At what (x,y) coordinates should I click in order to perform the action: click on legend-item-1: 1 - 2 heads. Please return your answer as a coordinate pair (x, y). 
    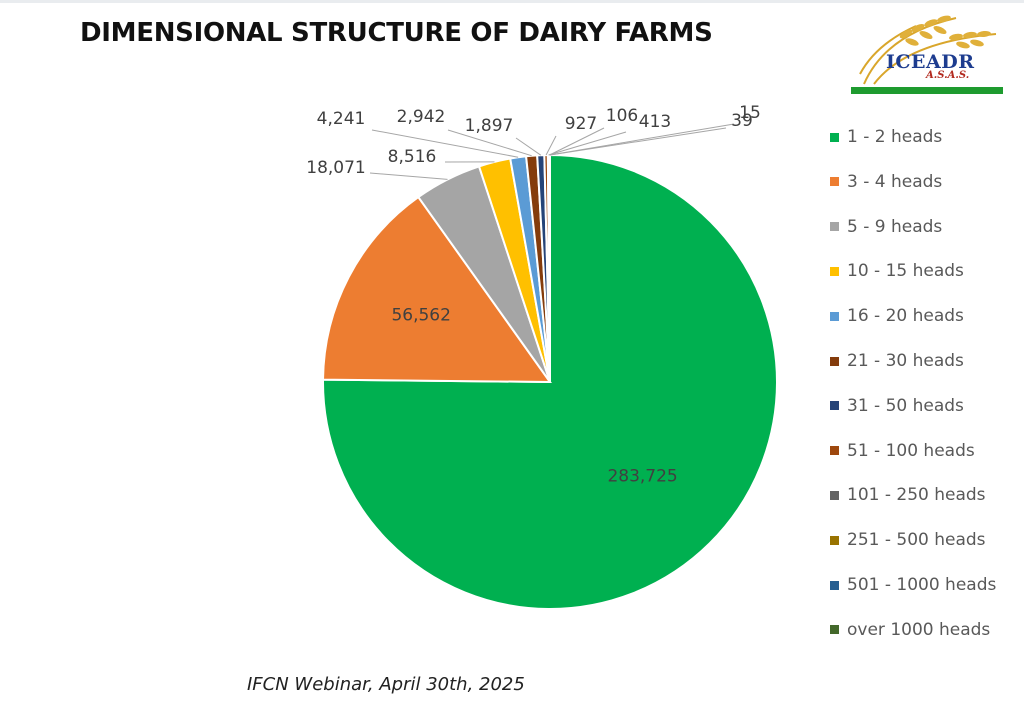
    Looking at the image, I should click on (925, 137).